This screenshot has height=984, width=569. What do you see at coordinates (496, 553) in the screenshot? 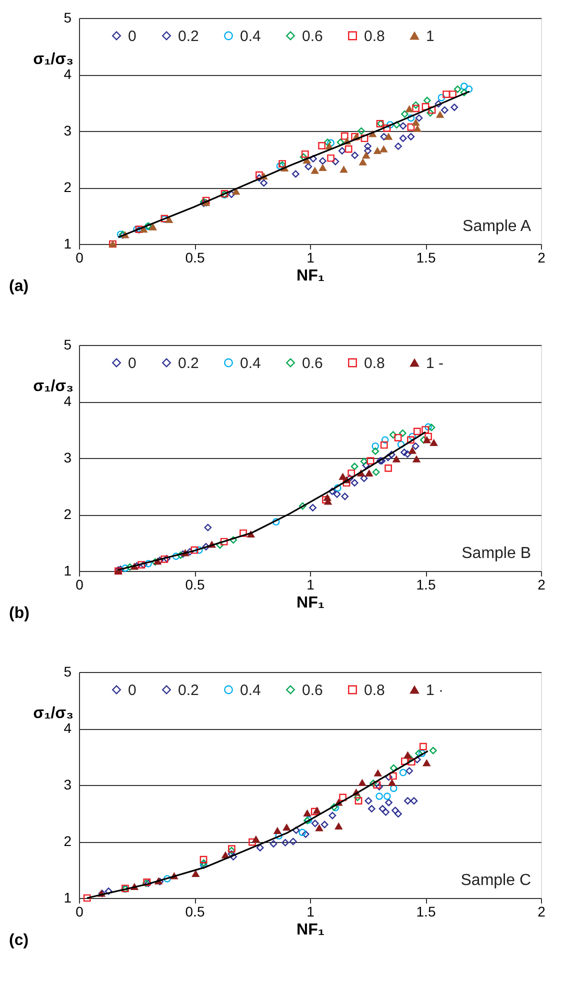
I see `annotation: Sample B` at bounding box center [496, 553].